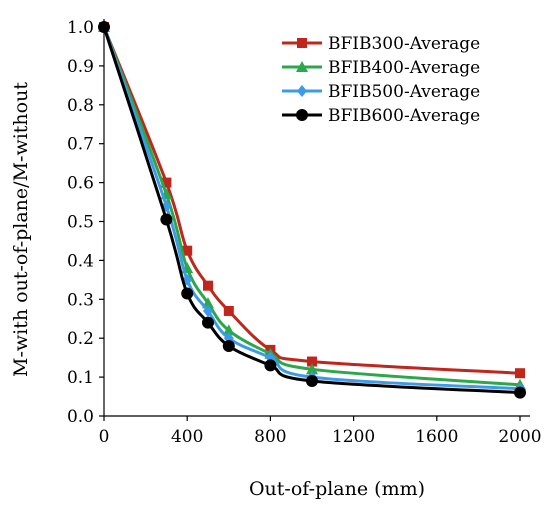 The image size is (550, 508). I want to click on legend-item: BFIB400-Average, so click(381, 68).